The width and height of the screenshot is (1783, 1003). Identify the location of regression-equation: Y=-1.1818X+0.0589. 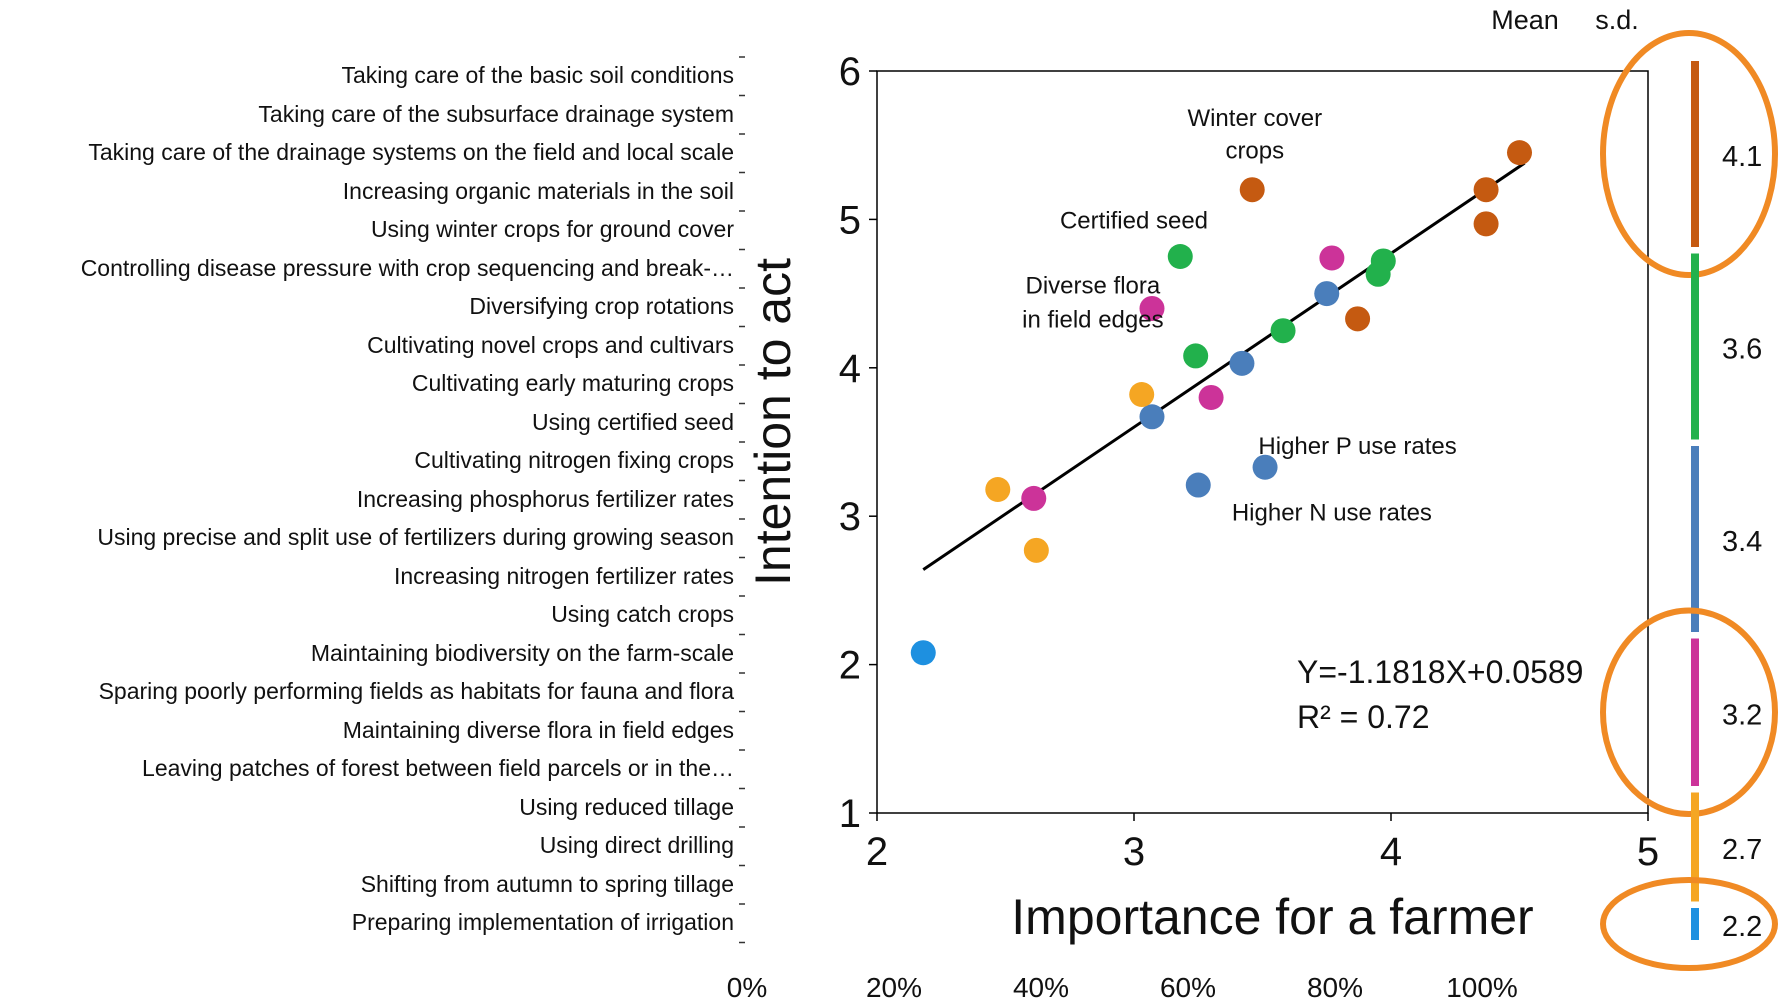
(1440, 672).